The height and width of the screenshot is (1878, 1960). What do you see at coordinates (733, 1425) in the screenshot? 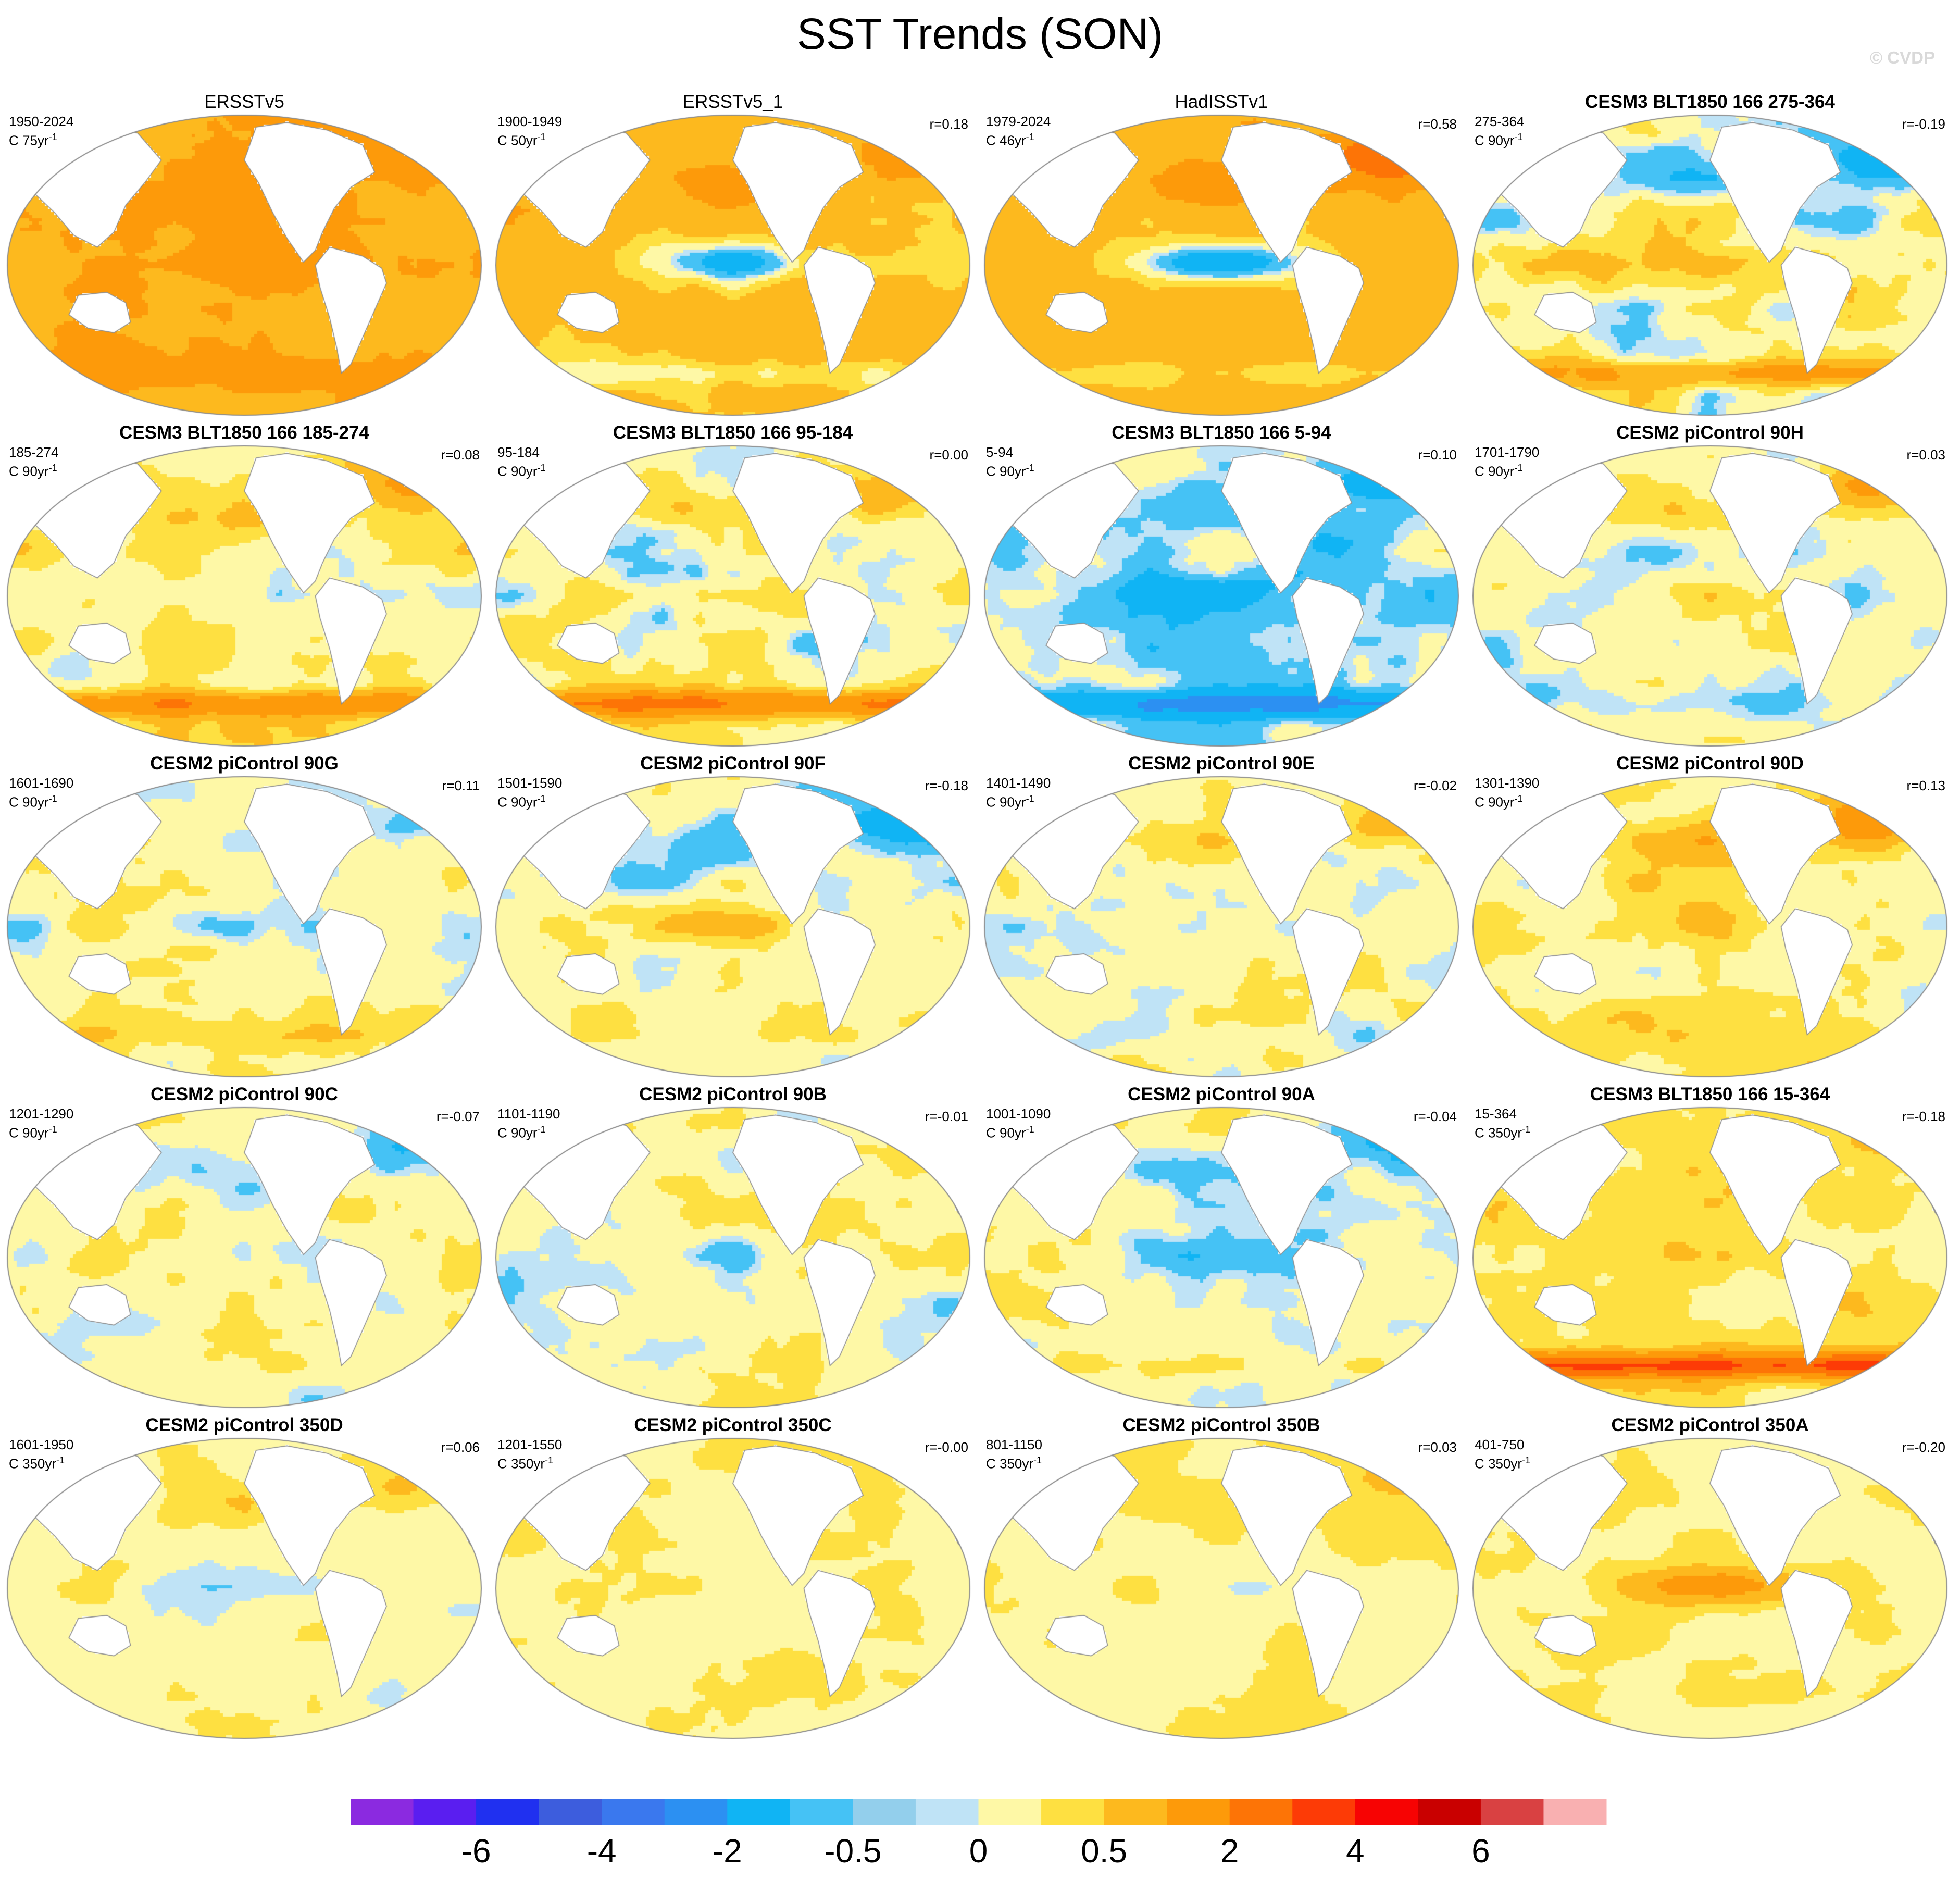
I see `panel-title: CESM2 piControl 350C` at bounding box center [733, 1425].